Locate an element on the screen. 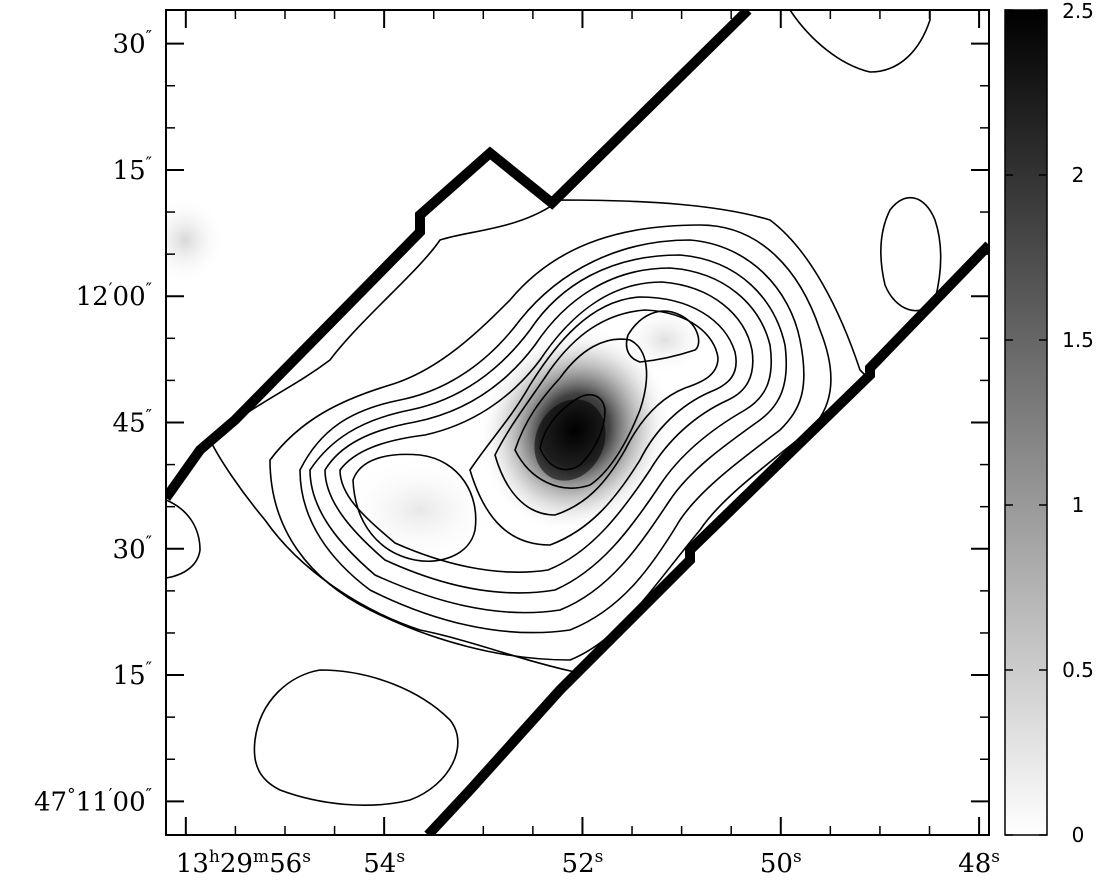 This screenshot has height=882, width=1103. contour-left-edge is located at coordinates (183, 539).